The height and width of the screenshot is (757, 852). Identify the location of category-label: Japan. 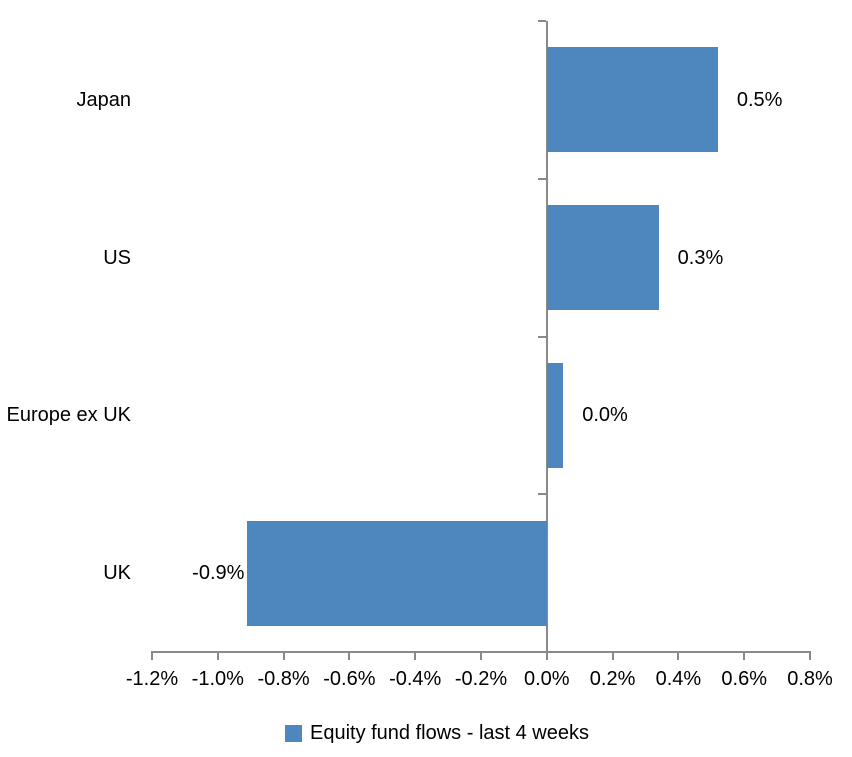
(104, 99).